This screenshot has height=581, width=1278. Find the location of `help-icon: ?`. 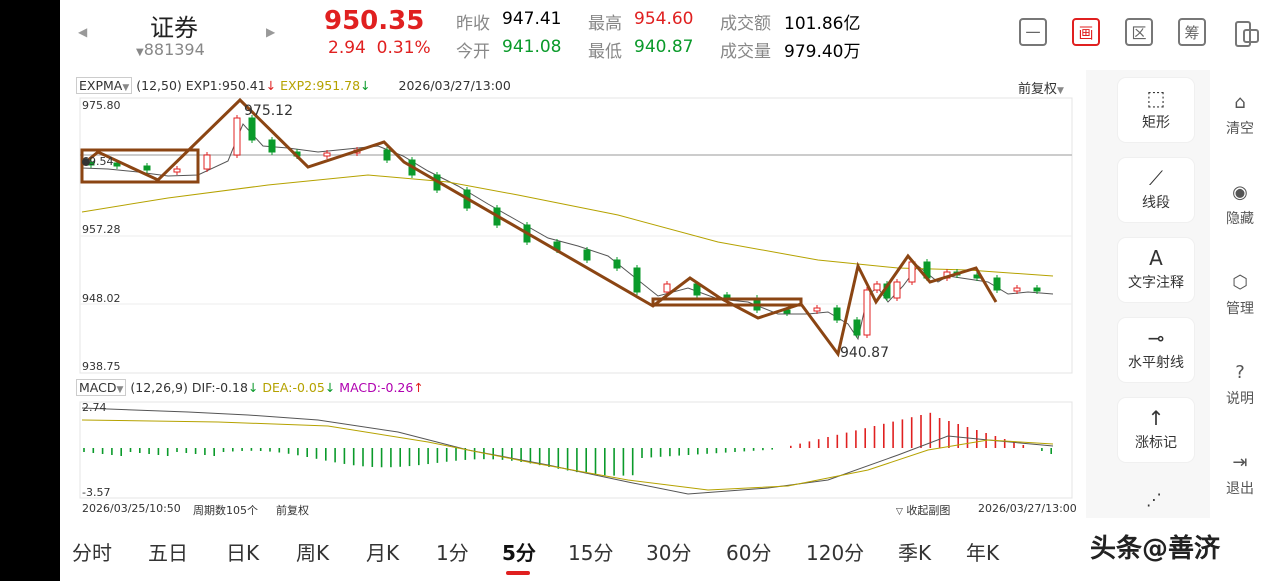

help-icon: ? is located at coordinates (1240, 372).